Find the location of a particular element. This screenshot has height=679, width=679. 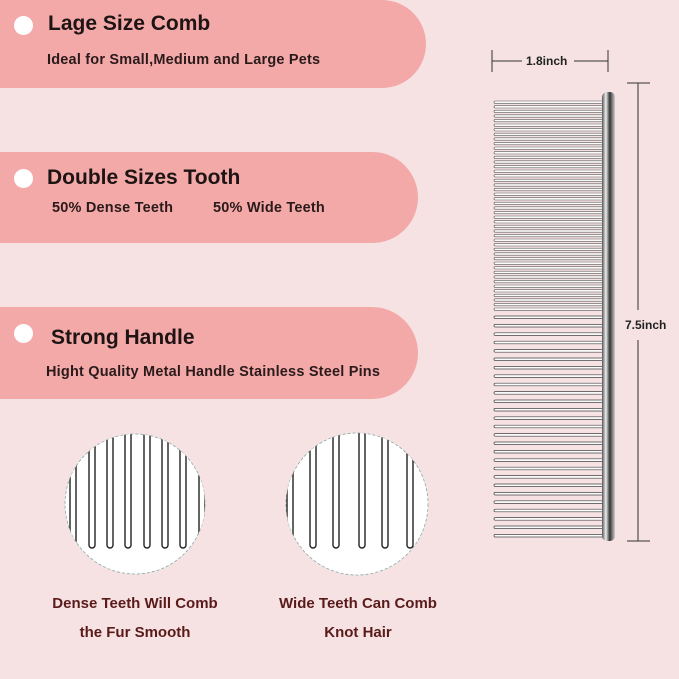

feature-title: Strong Handle is located at coordinates (123, 337).